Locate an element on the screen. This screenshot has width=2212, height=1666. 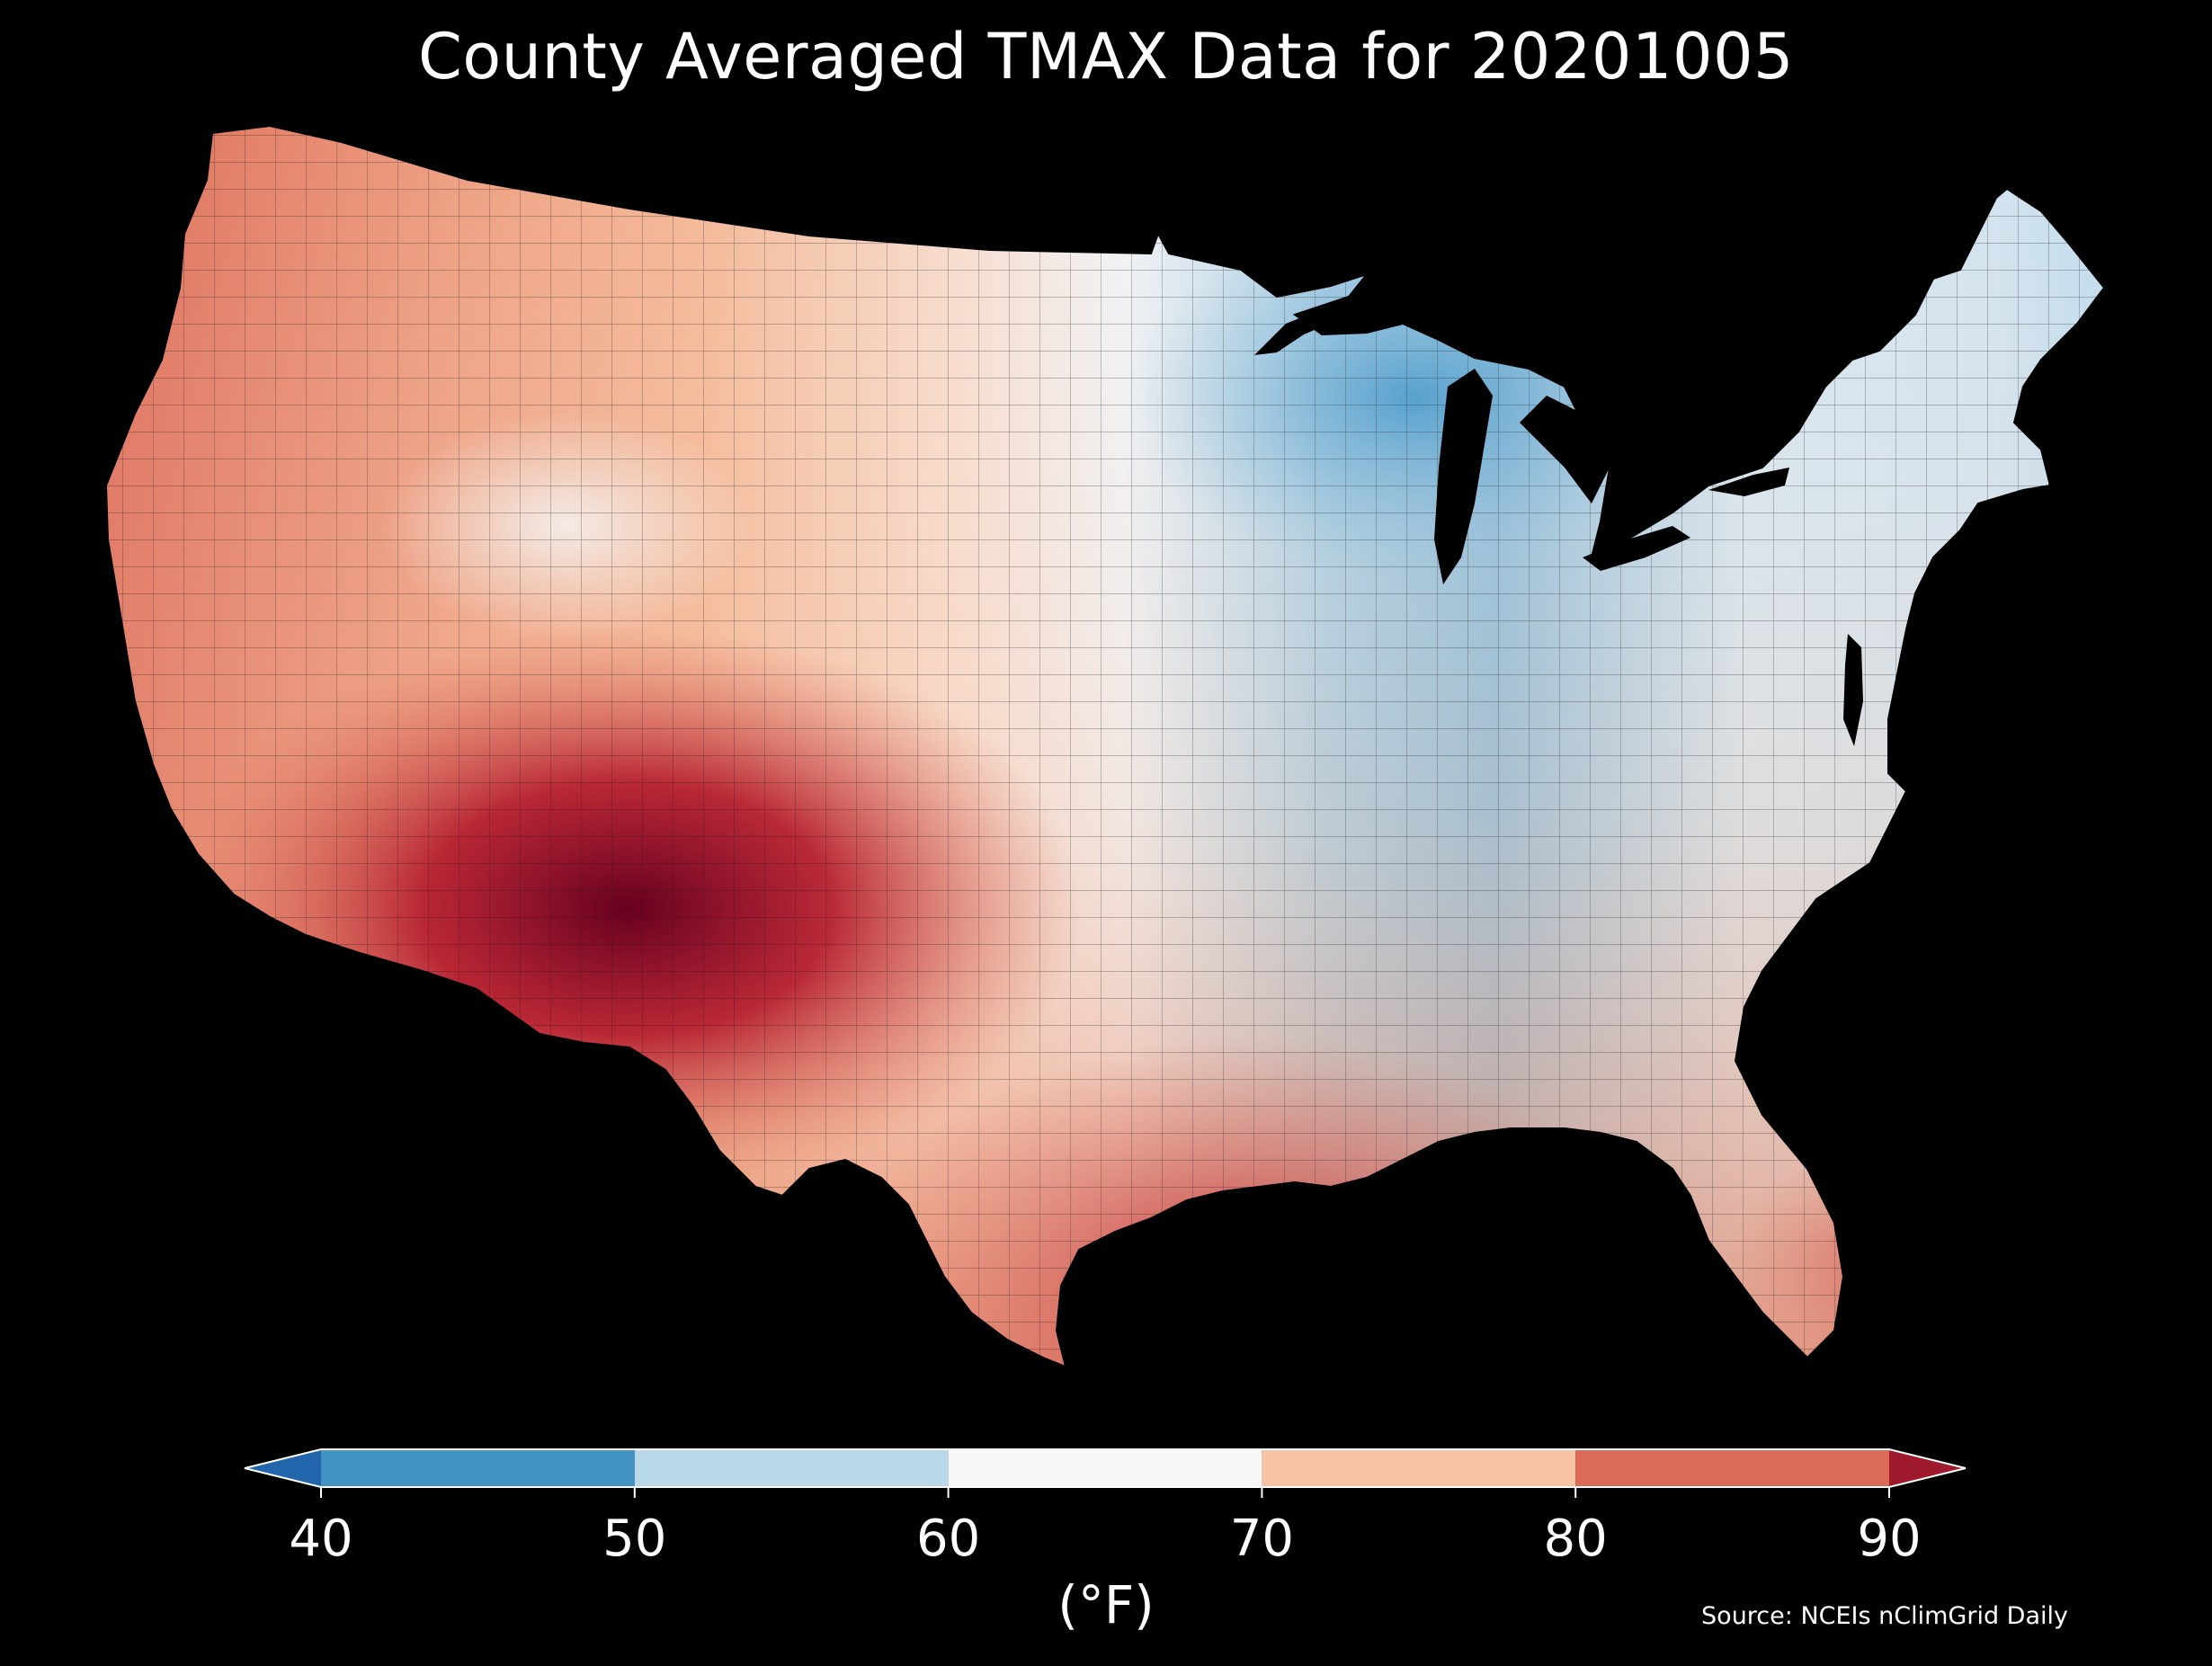
chesapeake-bay is located at coordinates (1853, 690).